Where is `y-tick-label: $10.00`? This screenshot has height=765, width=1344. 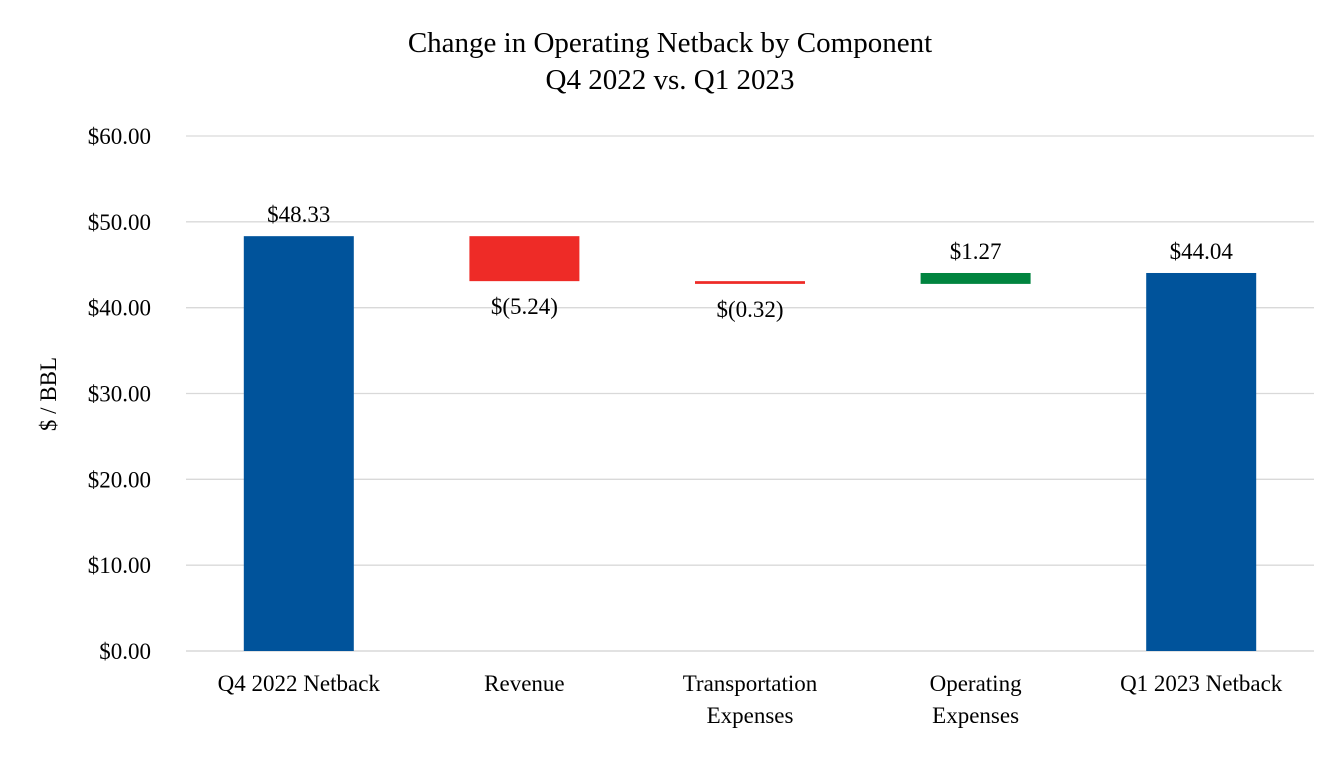 y-tick-label: $10.00 is located at coordinates (119, 565).